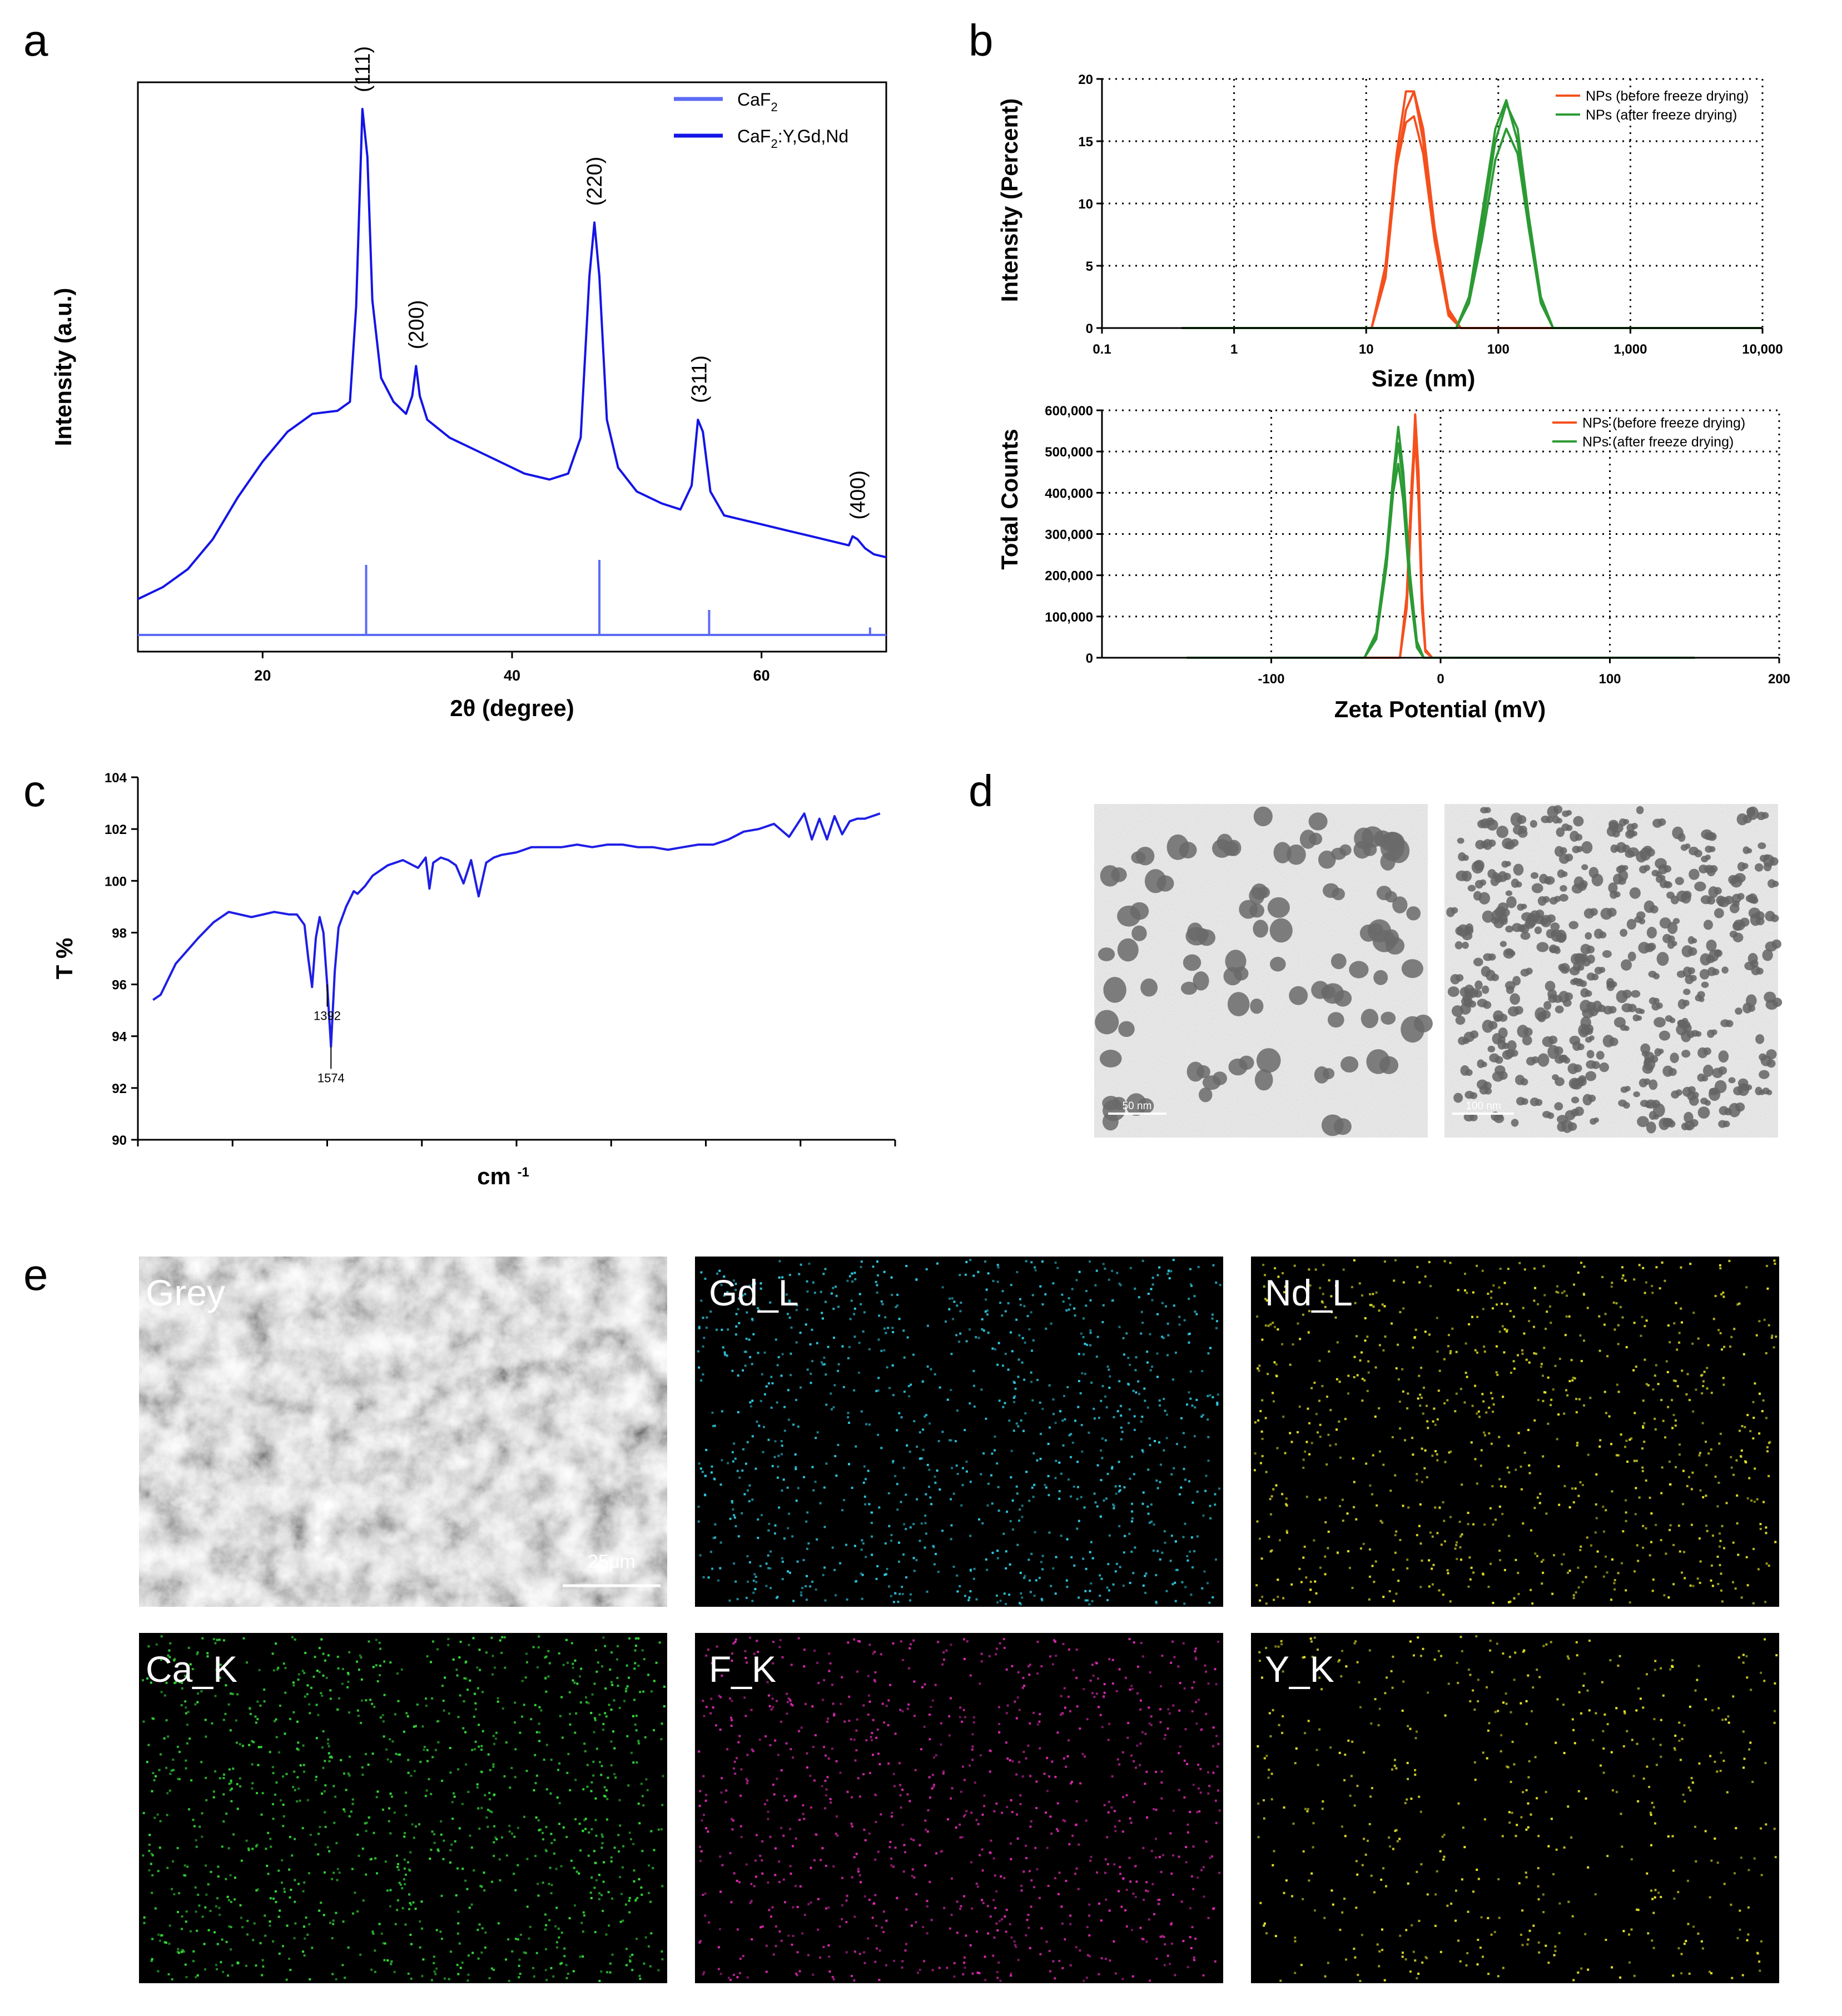 The height and width of the screenshot is (2016, 1842). What do you see at coordinates (1440, 534) in the screenshot?
I see `zeta-plot-frame` at bounding box center [1440, 534].